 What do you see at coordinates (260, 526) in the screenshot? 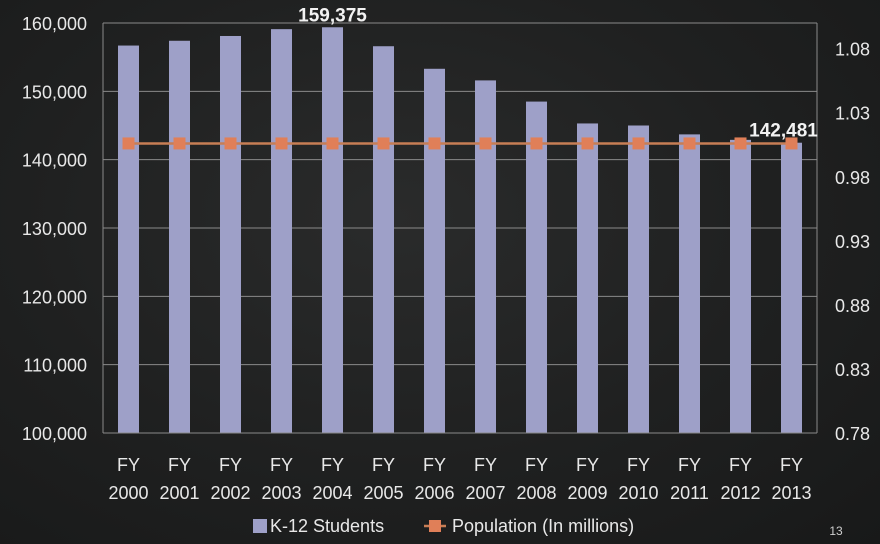
I see `legend-bar-swatch` at bounding box center [260, 526].